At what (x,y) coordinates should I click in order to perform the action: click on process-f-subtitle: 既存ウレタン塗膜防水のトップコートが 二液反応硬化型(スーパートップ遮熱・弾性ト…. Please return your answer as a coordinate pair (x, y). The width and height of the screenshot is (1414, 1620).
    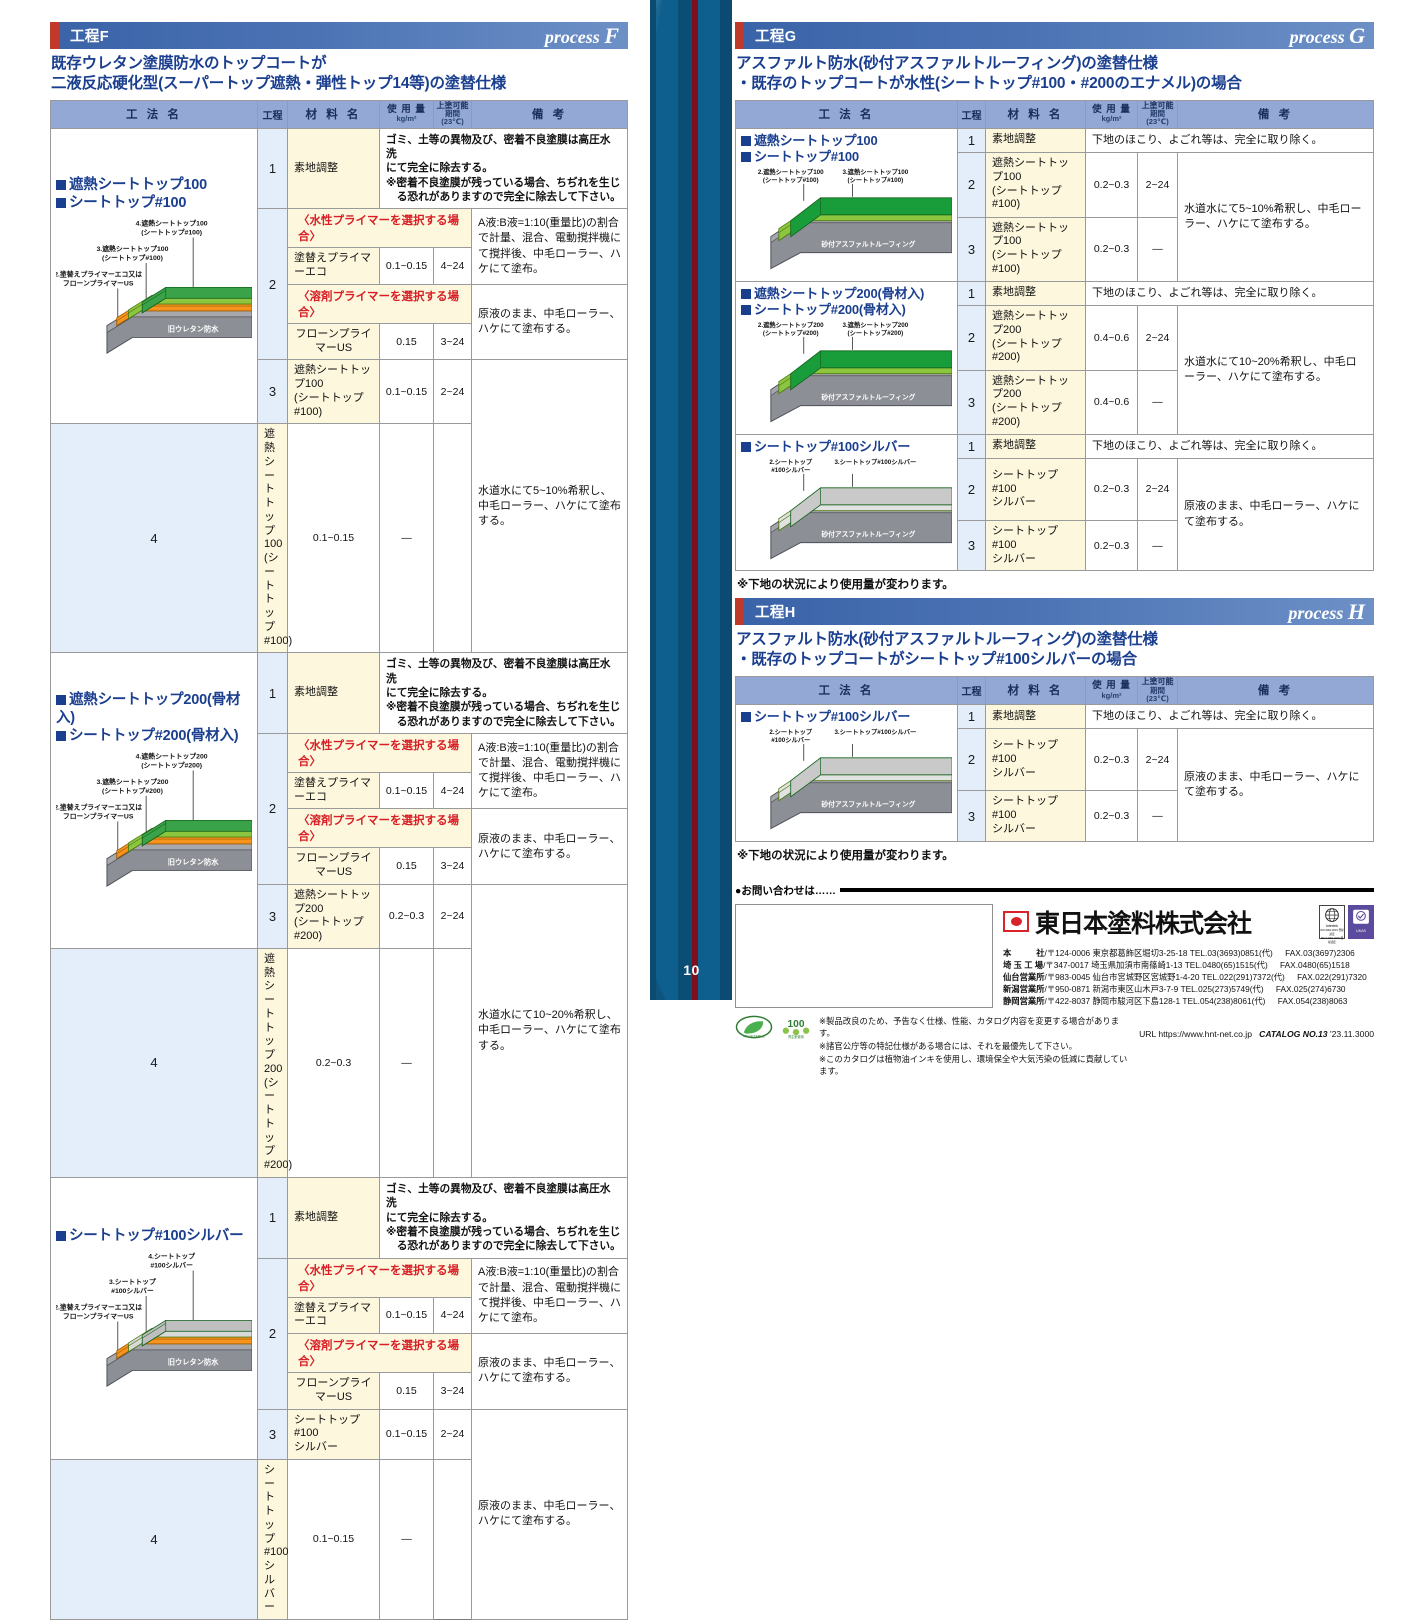
    Looking at the image, I should click on (339, 74).